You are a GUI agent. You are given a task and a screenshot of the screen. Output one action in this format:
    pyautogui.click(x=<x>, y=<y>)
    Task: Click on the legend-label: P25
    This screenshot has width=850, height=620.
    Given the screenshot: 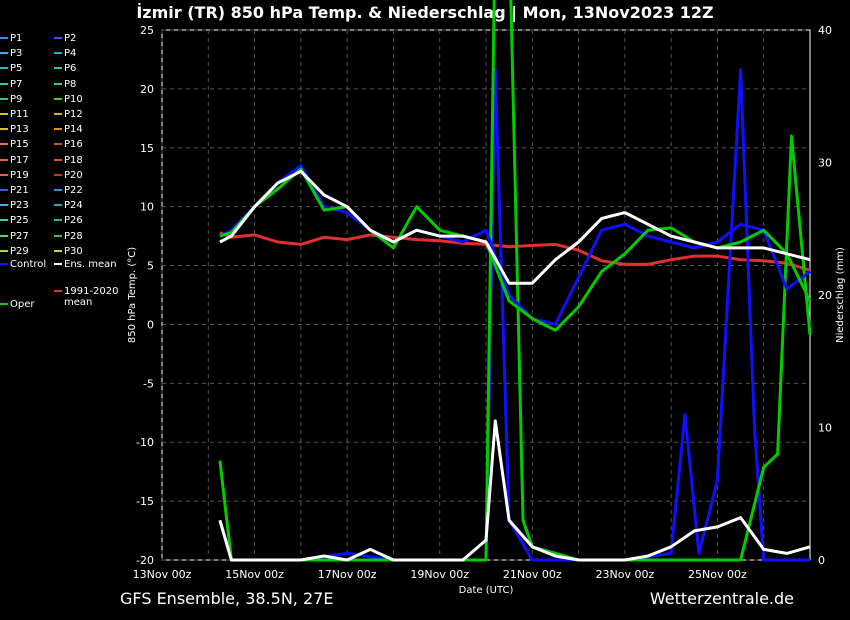 What is the action you would take?
    pyautogui.click(x=19, y=221)
    